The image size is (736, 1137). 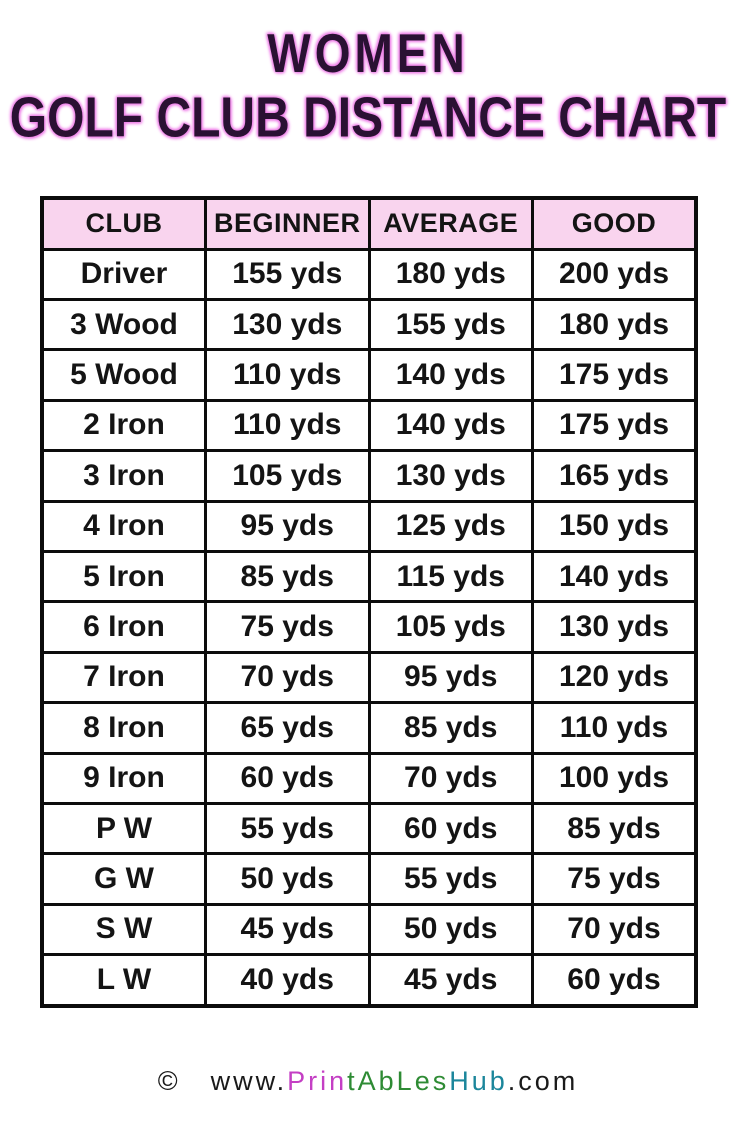 What do you see at coordinates (398, 1081) in the screenshot?
I see `watermark-segment: tAbLes` at bounding box center [398, 1081].